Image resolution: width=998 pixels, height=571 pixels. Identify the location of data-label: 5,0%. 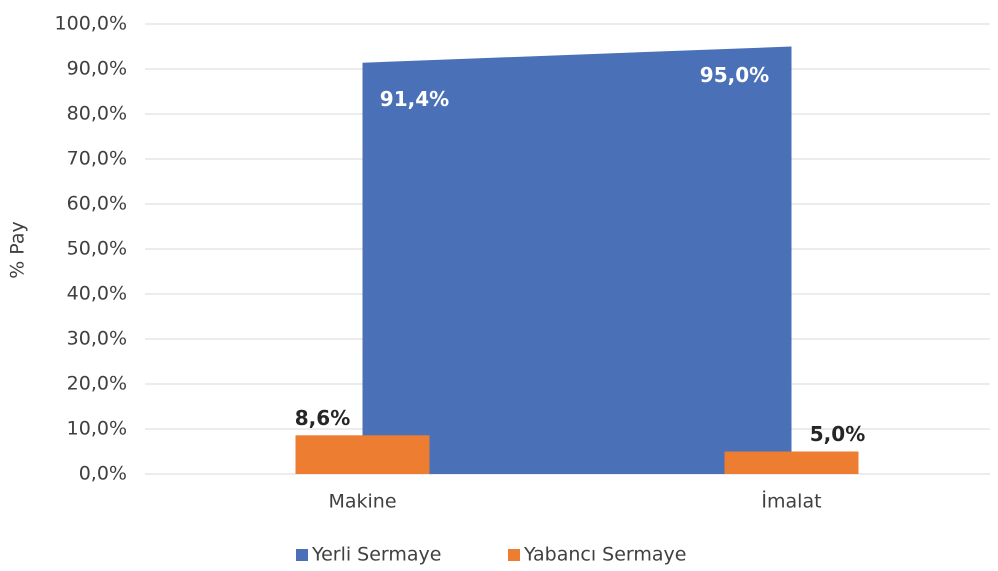
(837, 434).